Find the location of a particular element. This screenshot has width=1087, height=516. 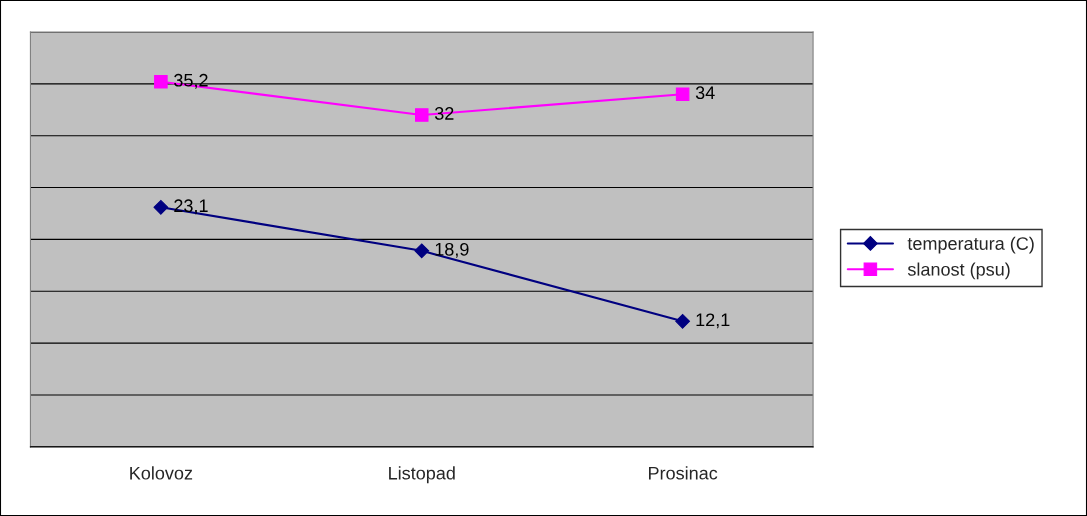

x-tick-label: Listopad is located at coordinates (422, 475).